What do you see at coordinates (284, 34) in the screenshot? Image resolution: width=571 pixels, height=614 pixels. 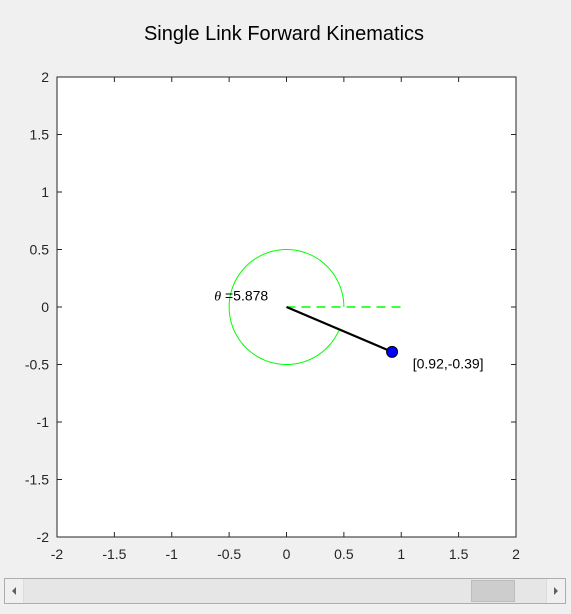 I see `chart-title: Single Link Forward Kinematics` at bounding box center [284, 34].